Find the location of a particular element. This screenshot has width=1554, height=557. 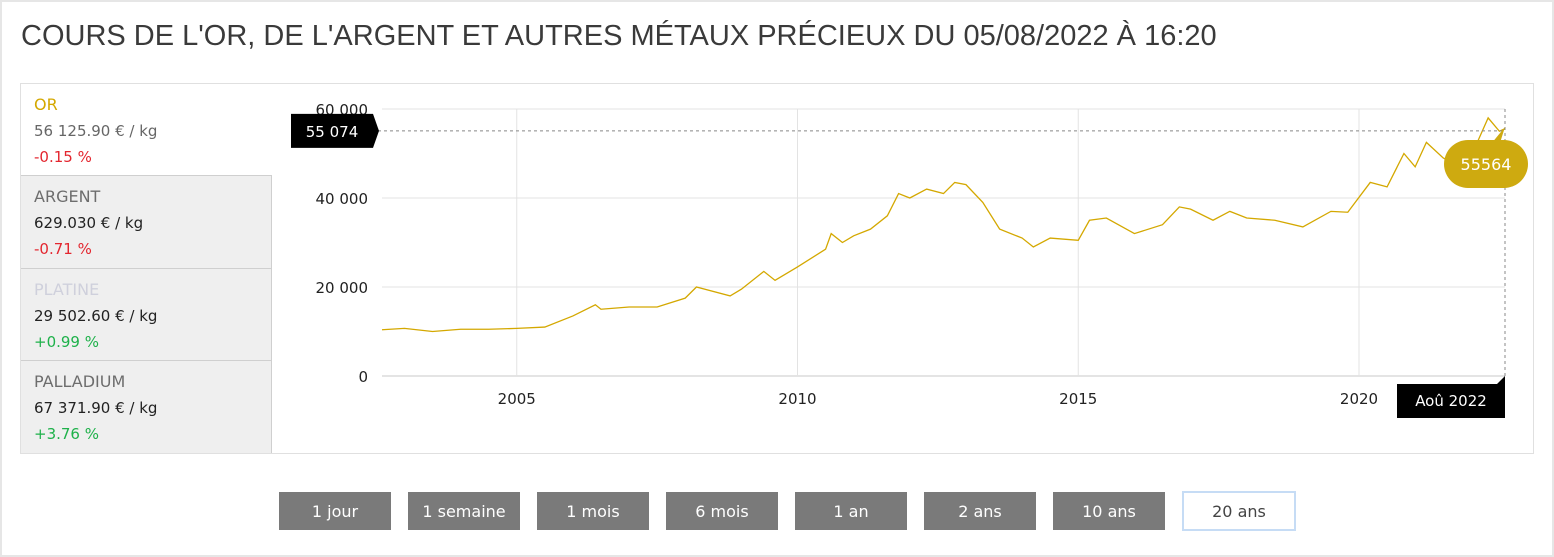

crosshair-x-label-box is located at coordinates (1451, 397).